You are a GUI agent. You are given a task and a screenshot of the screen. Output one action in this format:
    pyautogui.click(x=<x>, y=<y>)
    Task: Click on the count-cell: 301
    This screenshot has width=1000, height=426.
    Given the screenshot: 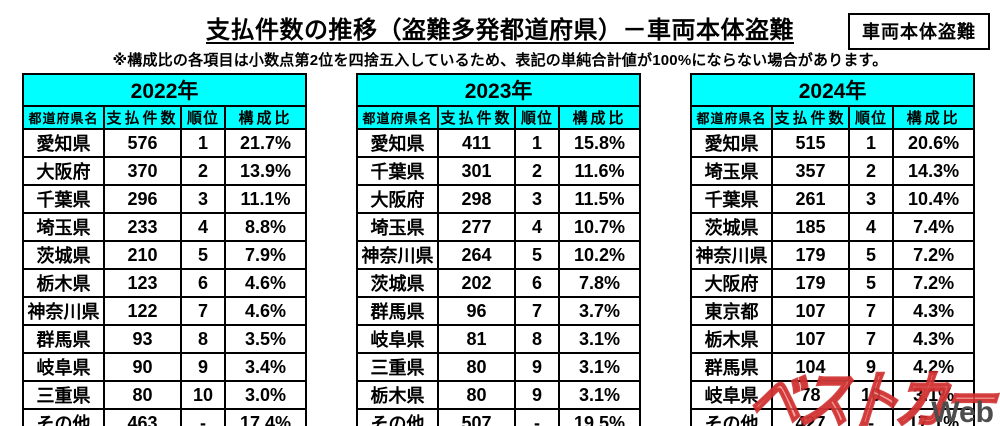 What is the action you would take?
    pyautogui.click(x=477, y=171)
    